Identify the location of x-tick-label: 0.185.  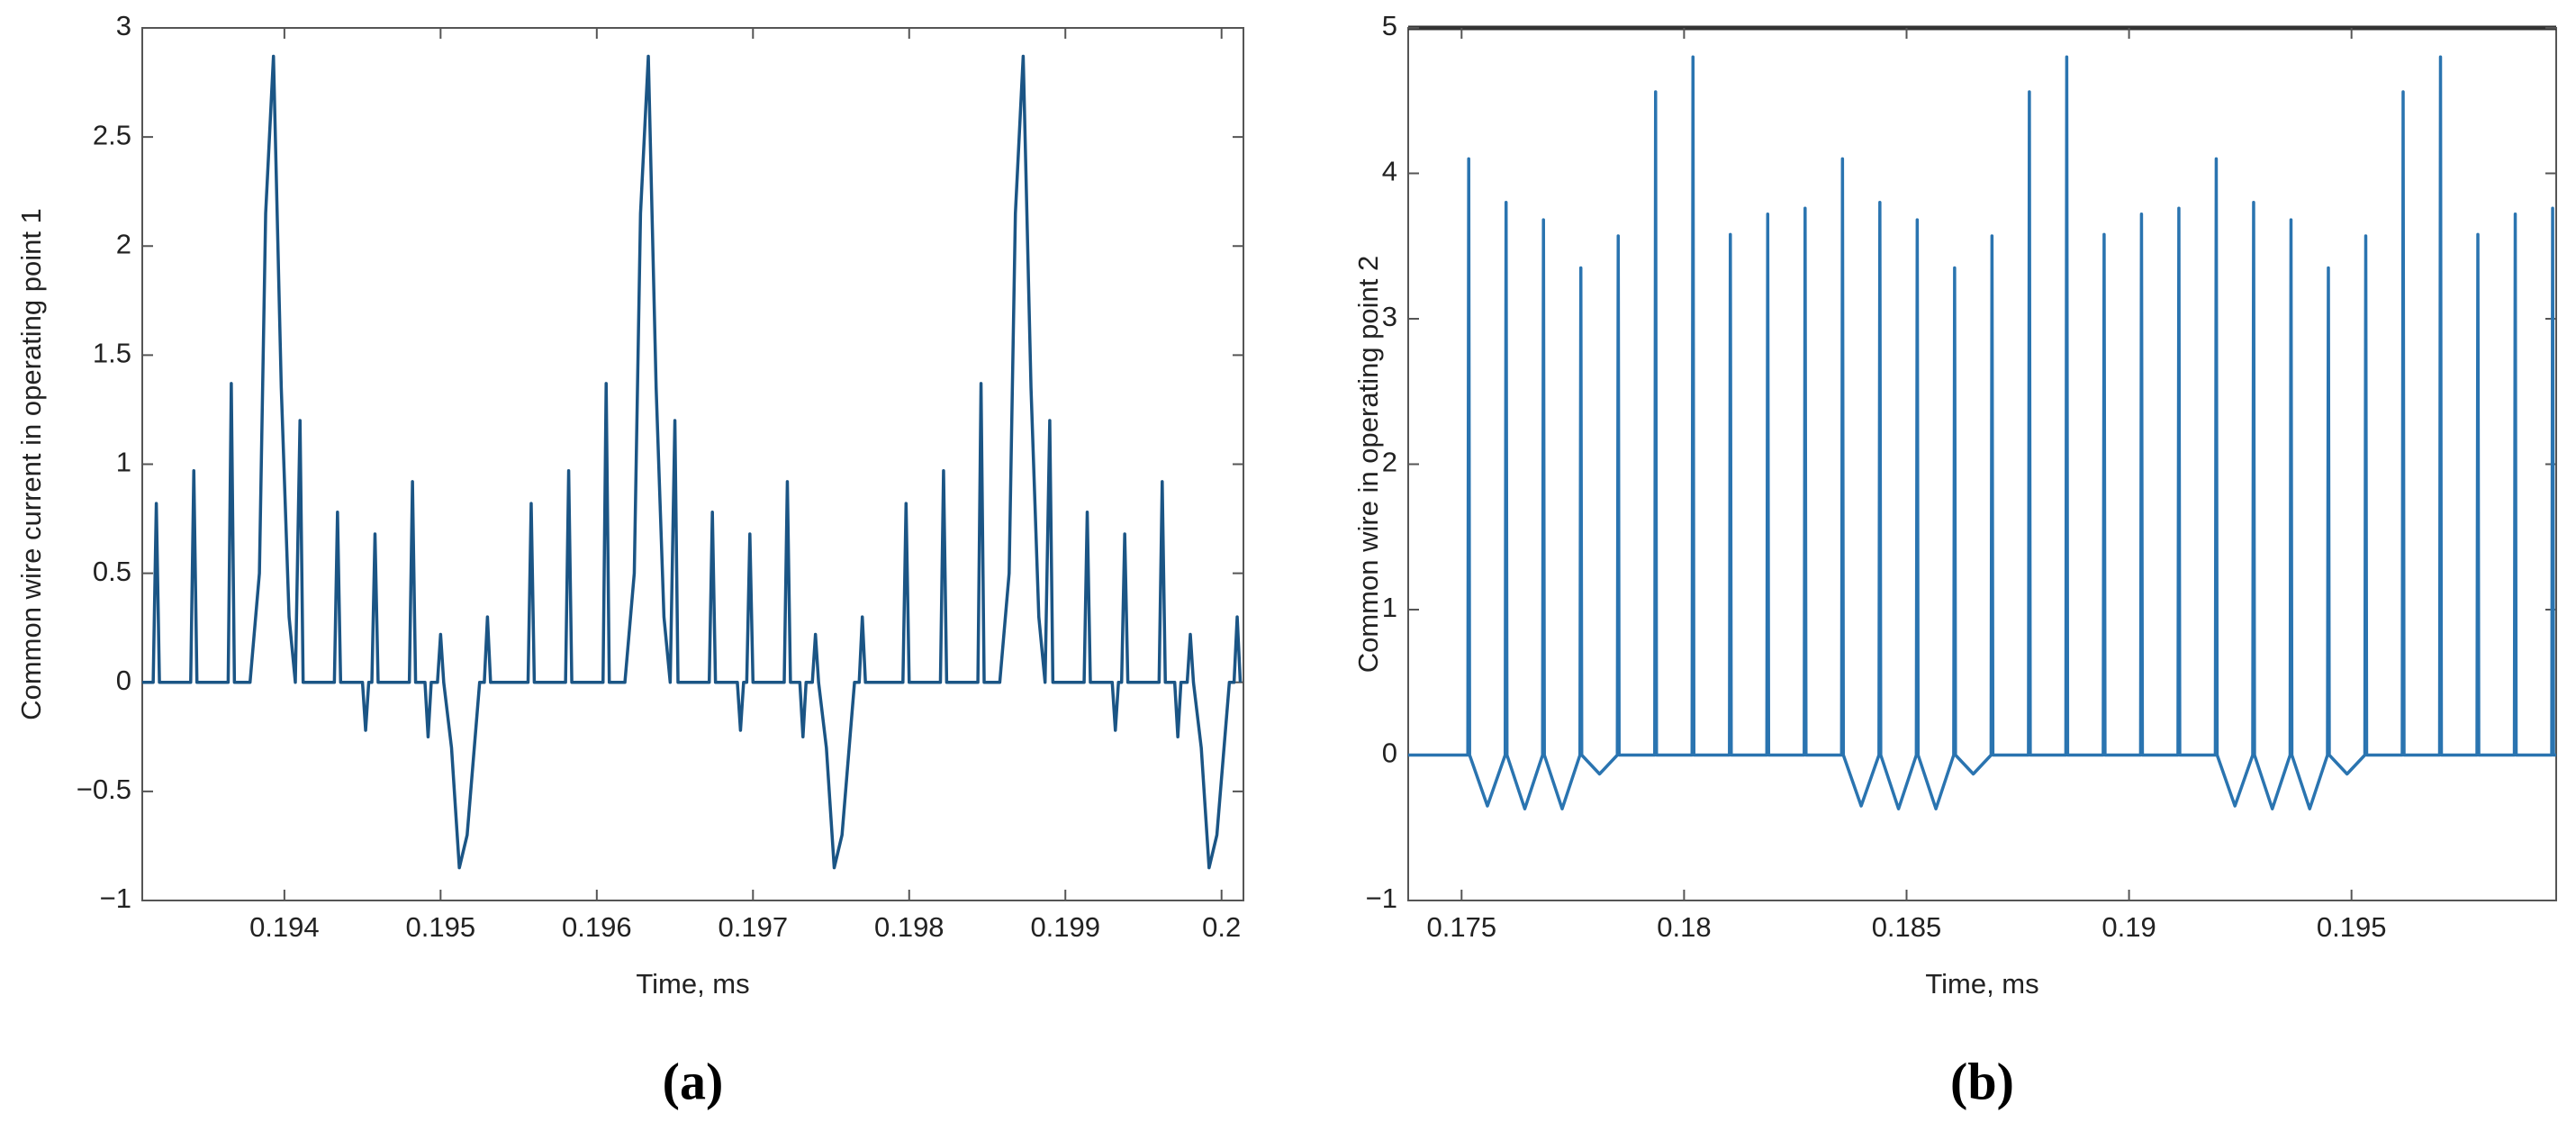
(1907, 927).